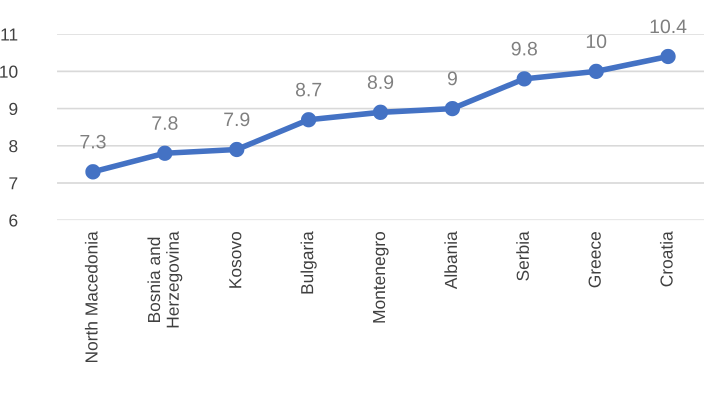  Describe the element at coordinates (9, 34) in the screenshot. I see `y-tick-label: 11` at that location.